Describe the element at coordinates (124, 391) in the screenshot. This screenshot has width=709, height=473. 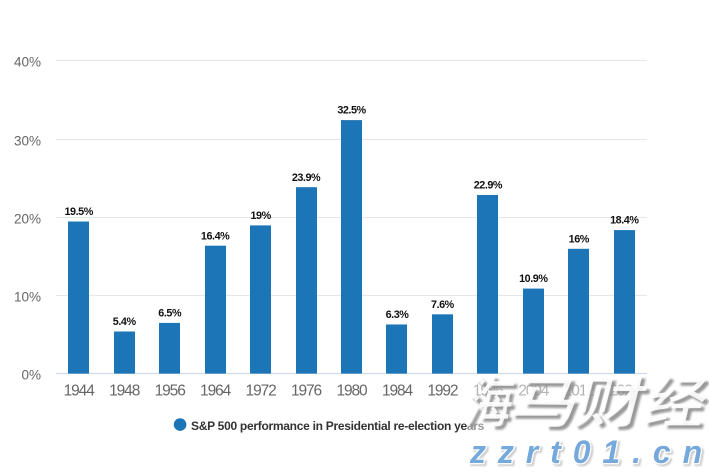
I see `svg-text: 1948` at that location.